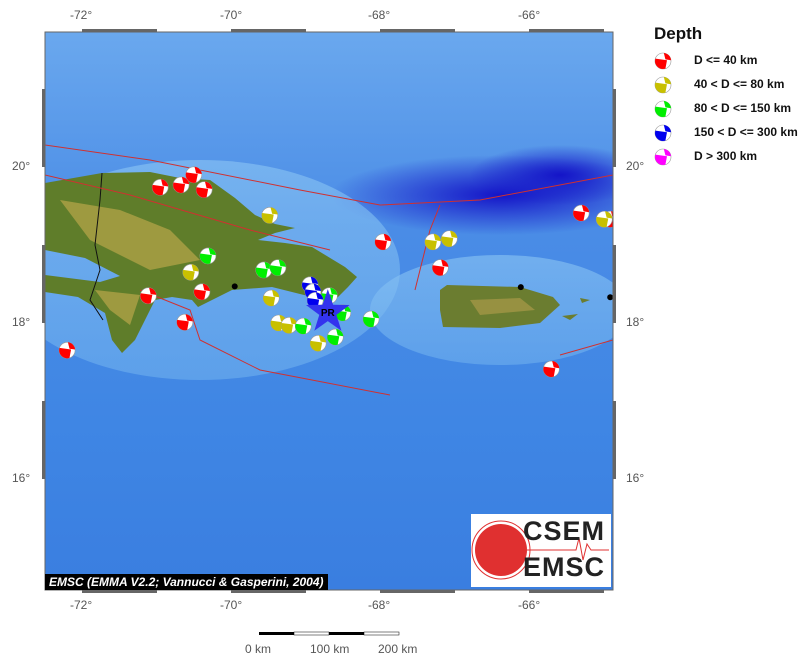 The image size is (812, 663). I want to click on scale-label: 0 km, so click(258, 649).